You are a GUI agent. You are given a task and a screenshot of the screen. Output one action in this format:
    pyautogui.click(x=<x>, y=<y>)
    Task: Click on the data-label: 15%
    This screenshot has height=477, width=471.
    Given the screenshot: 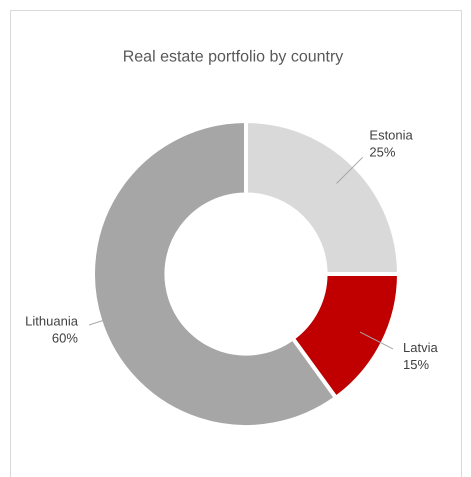 What is the action you would take?
    pyautogui.click(x=416, y=364)
    